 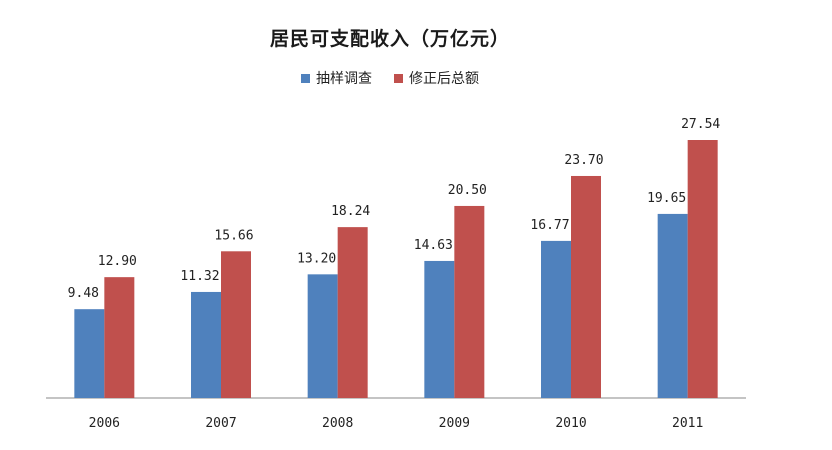 I want to click on x-tick-label-2011: 2011, so click(x=687, y=423).